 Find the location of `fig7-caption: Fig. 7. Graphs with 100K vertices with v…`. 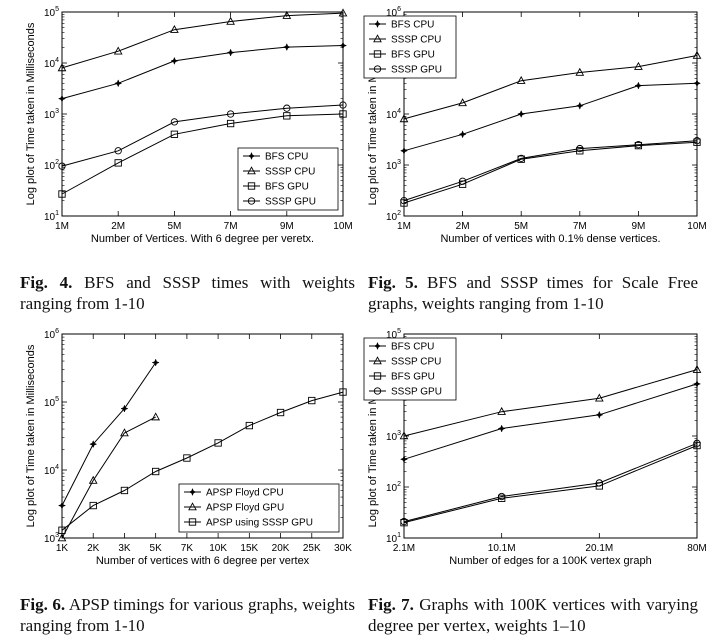

fig7-caption: Fig. 7. Graphs with 100K vertices with v… is located at coordinates (533, 615).